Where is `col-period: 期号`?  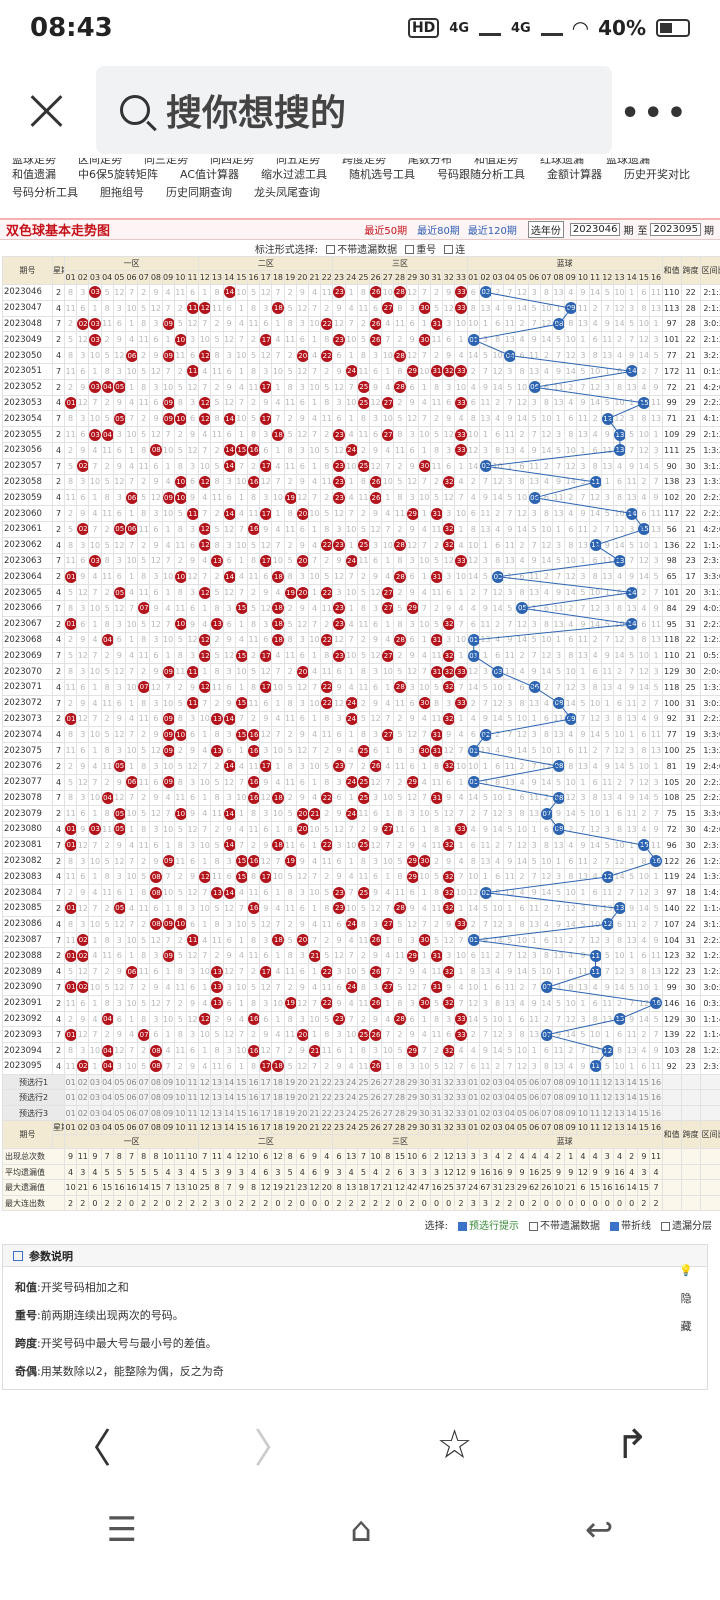 col-period: 期号 is located at coordinates (27, 270).